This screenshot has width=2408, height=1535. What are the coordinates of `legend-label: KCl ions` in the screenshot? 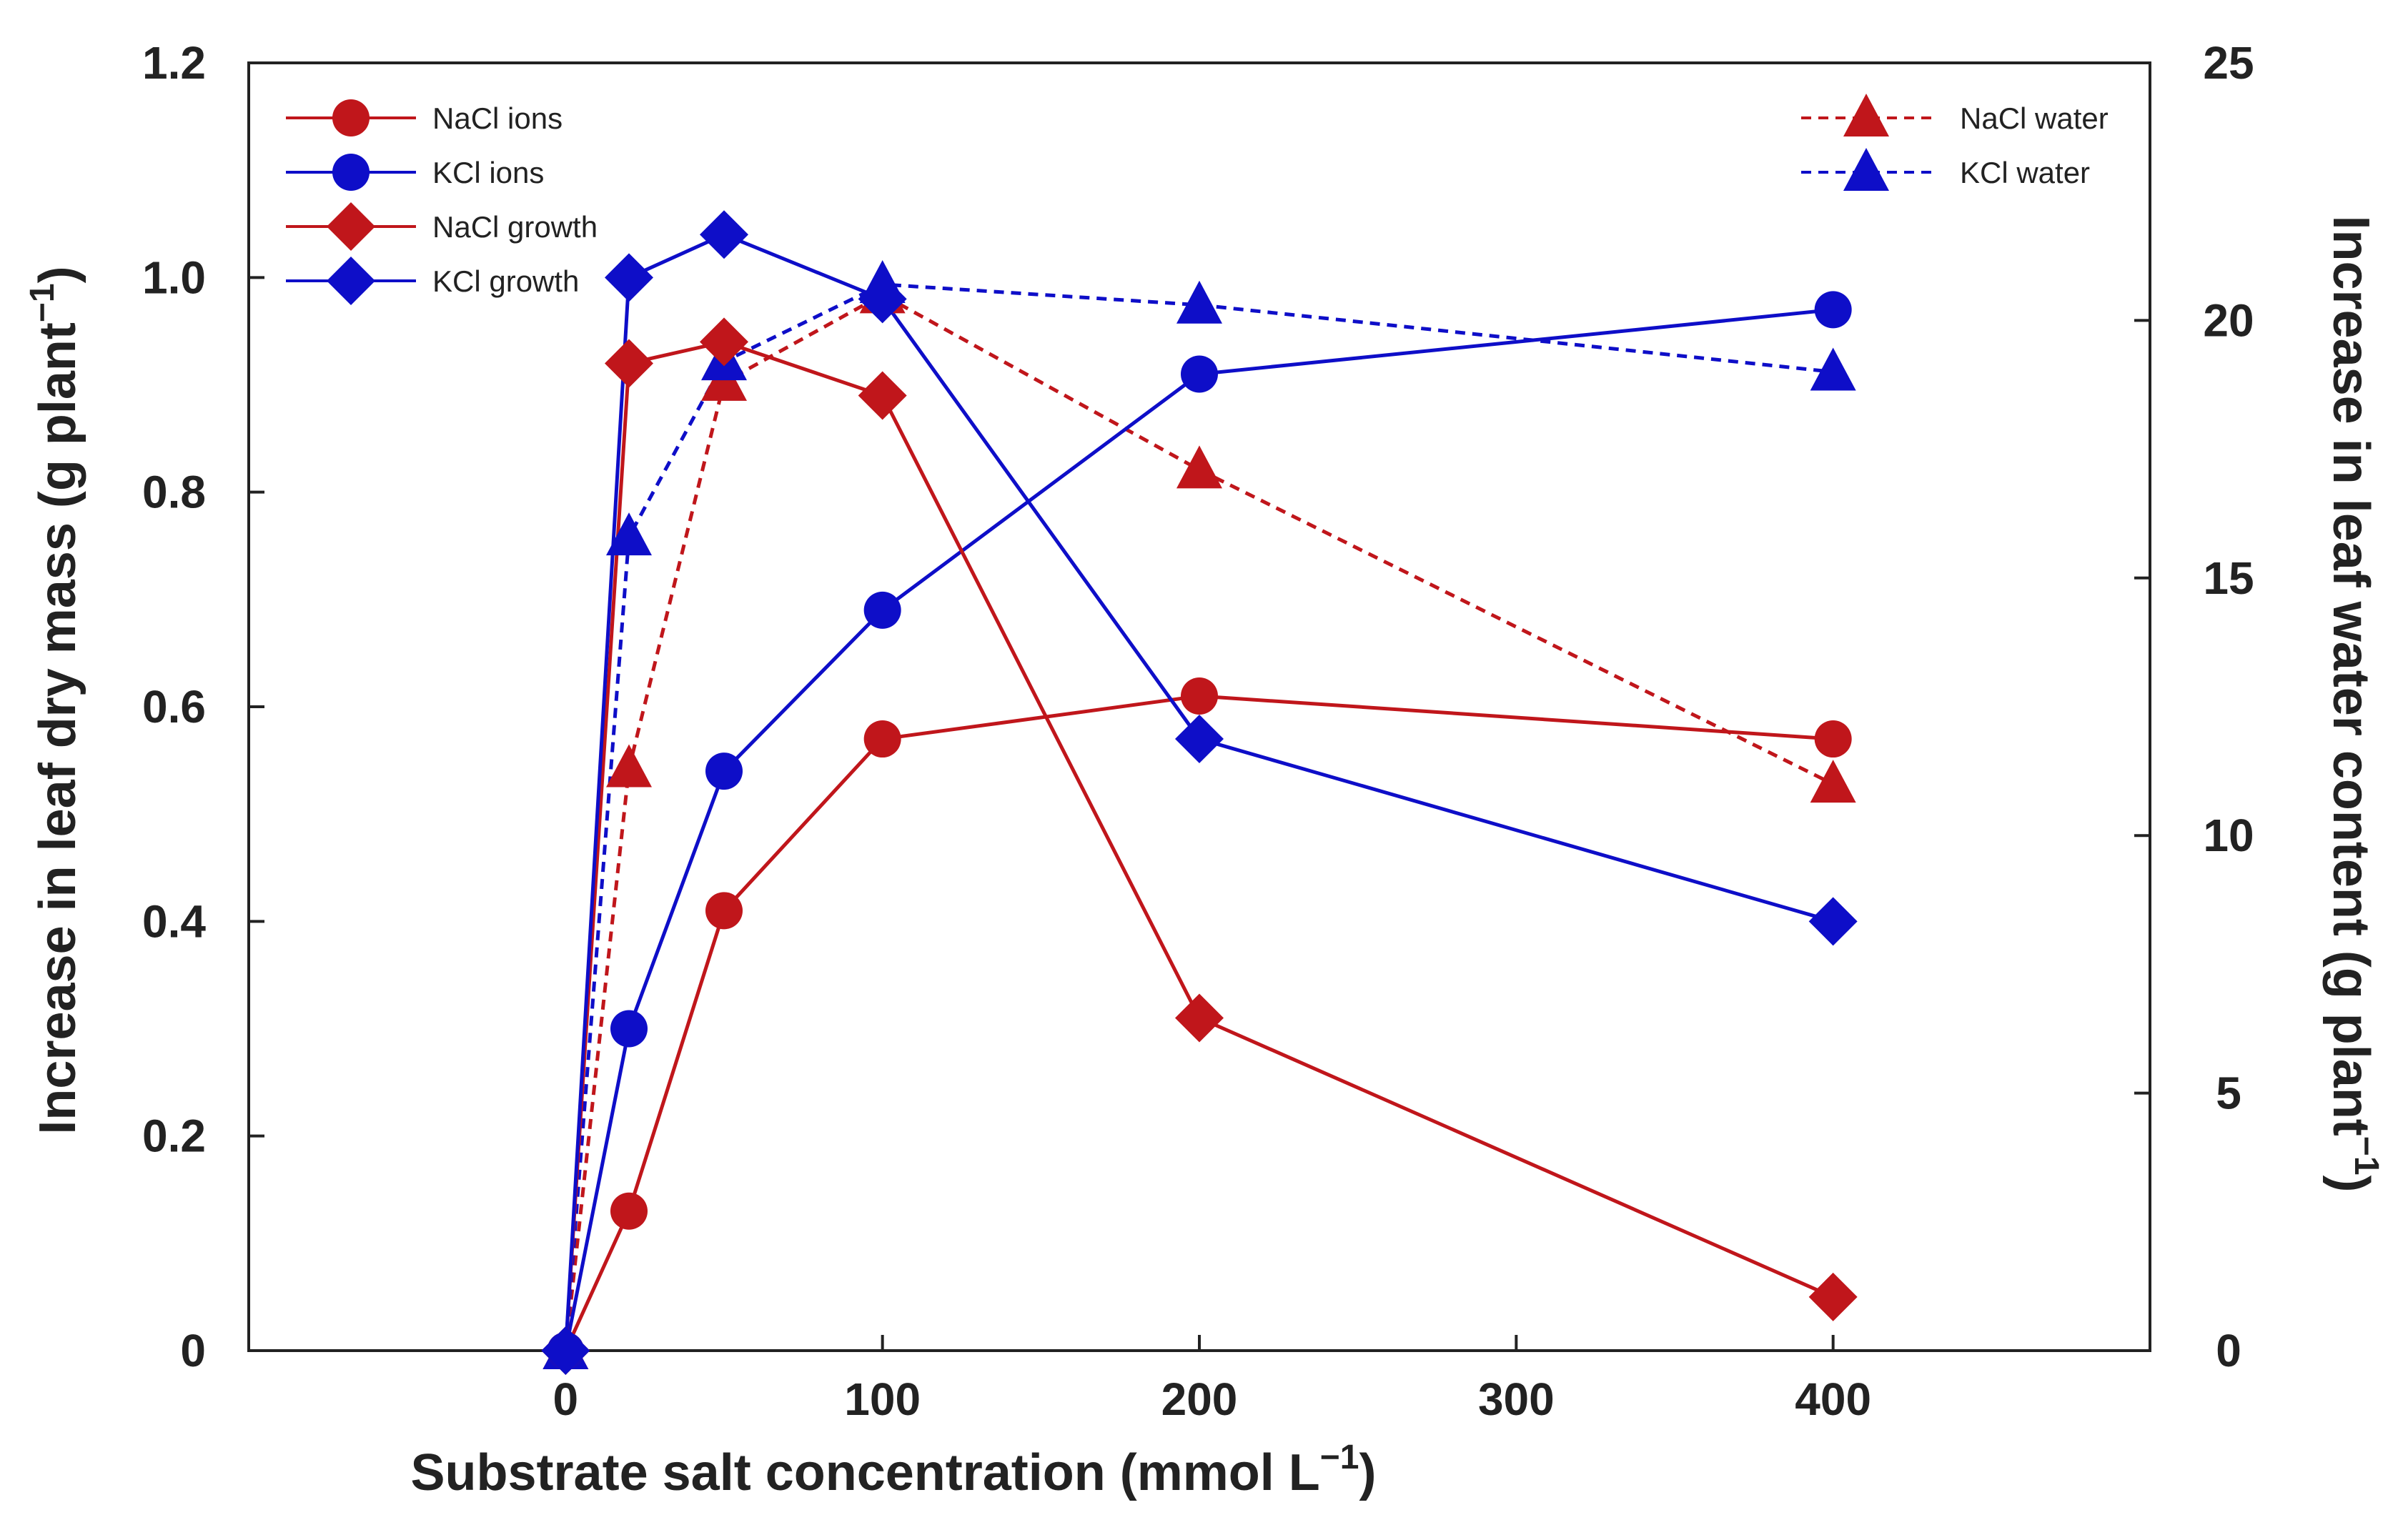 It's located at (488, 172).